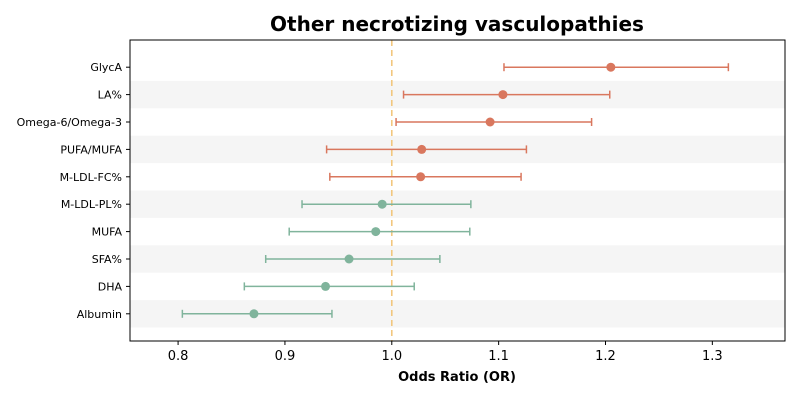 The height and width of the screenshot is (400, 800). I want to click on chart-title: Other necrotizing vasculopathies, so click(457, 24).